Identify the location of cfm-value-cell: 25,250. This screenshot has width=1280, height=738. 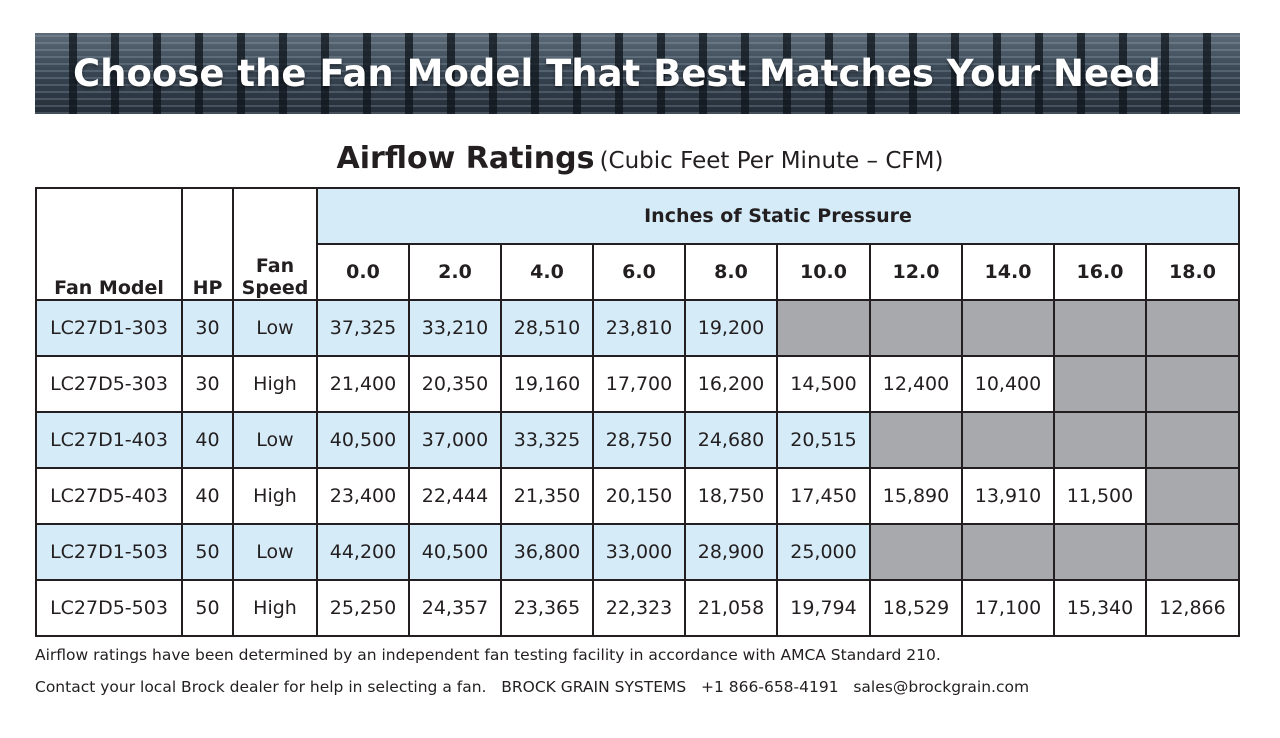
(363, 608).